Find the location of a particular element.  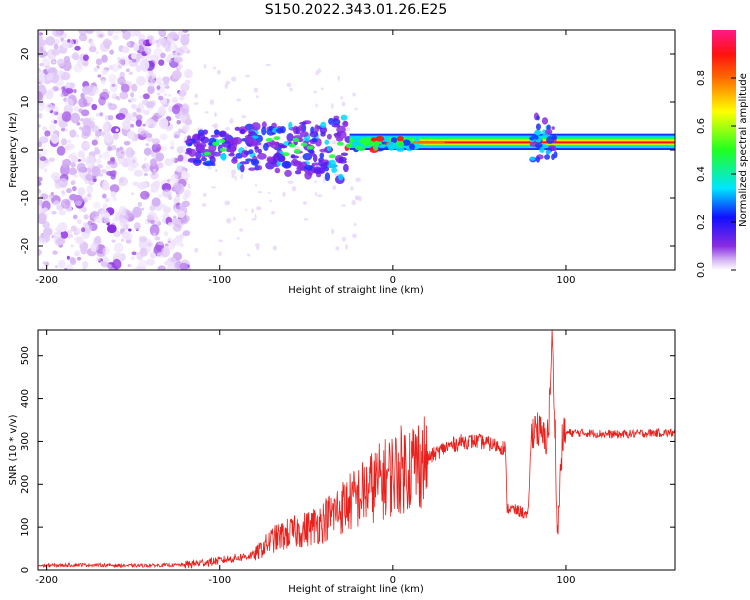

y-tick-label: 300 is located at coordinates (25, 441).